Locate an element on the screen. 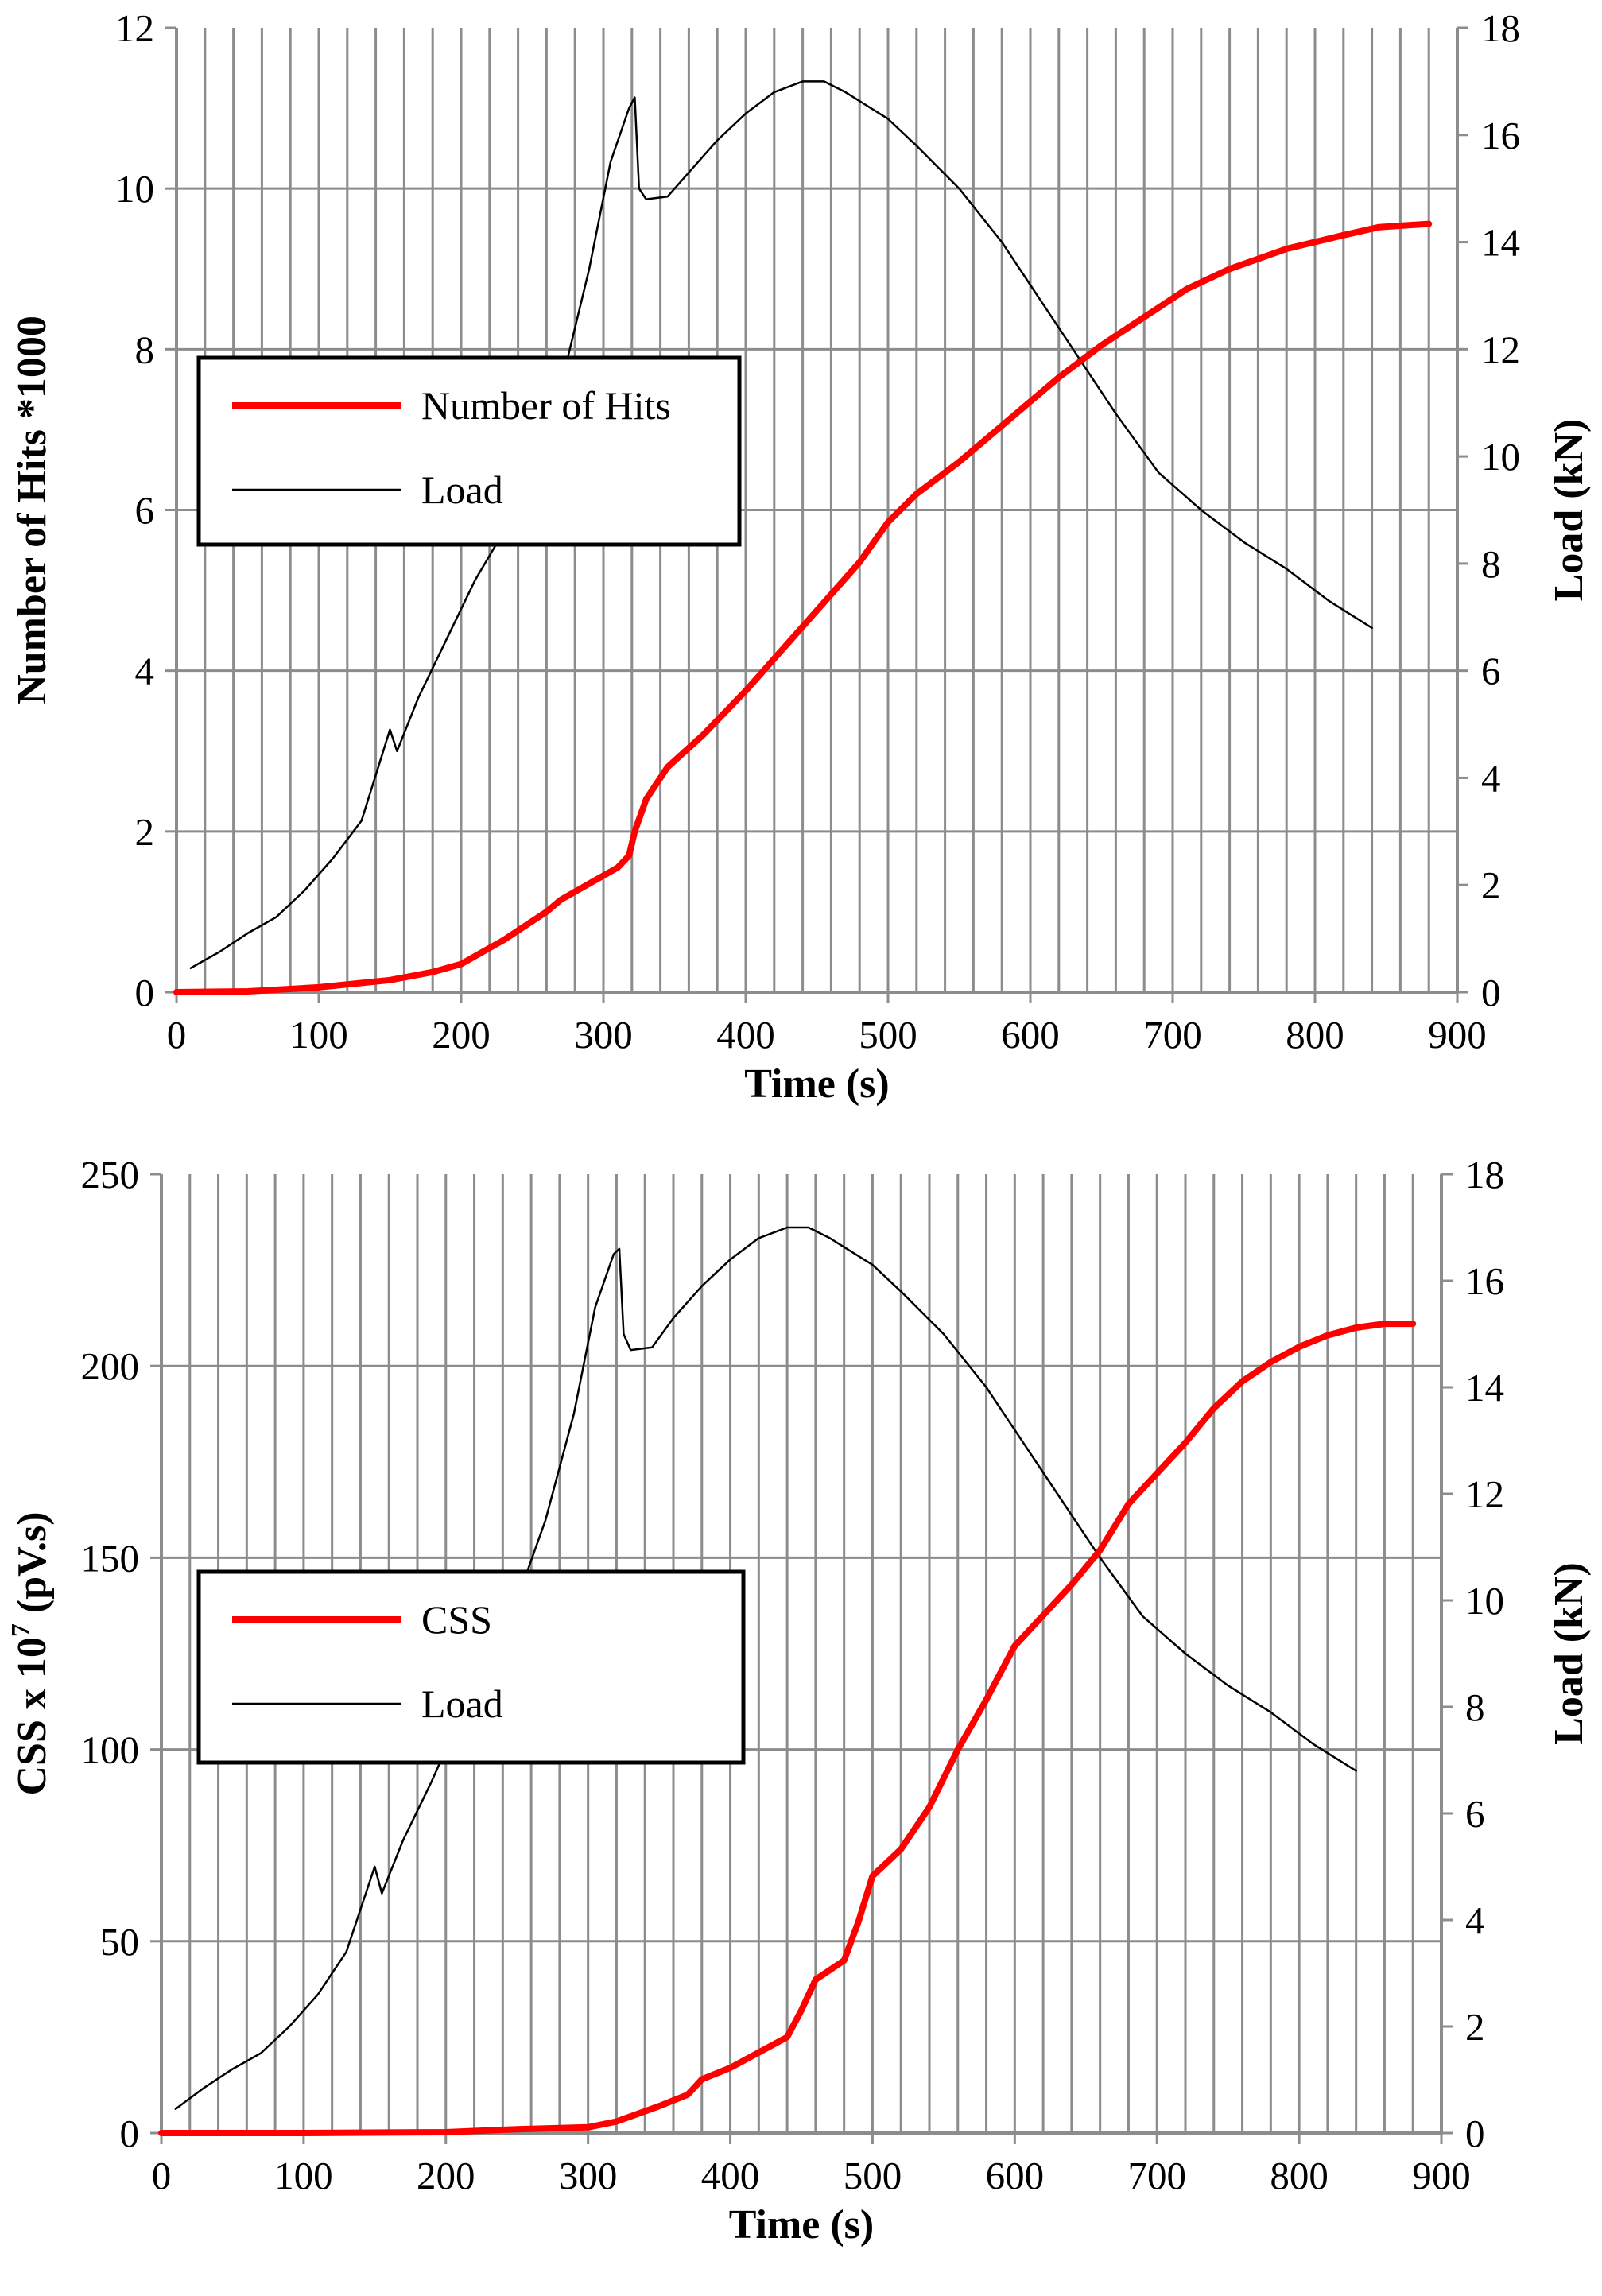 This screenshot has width=1602, height=2296. y-axis-label-main: CSS x 10 is located at coordinates (32, 1716).